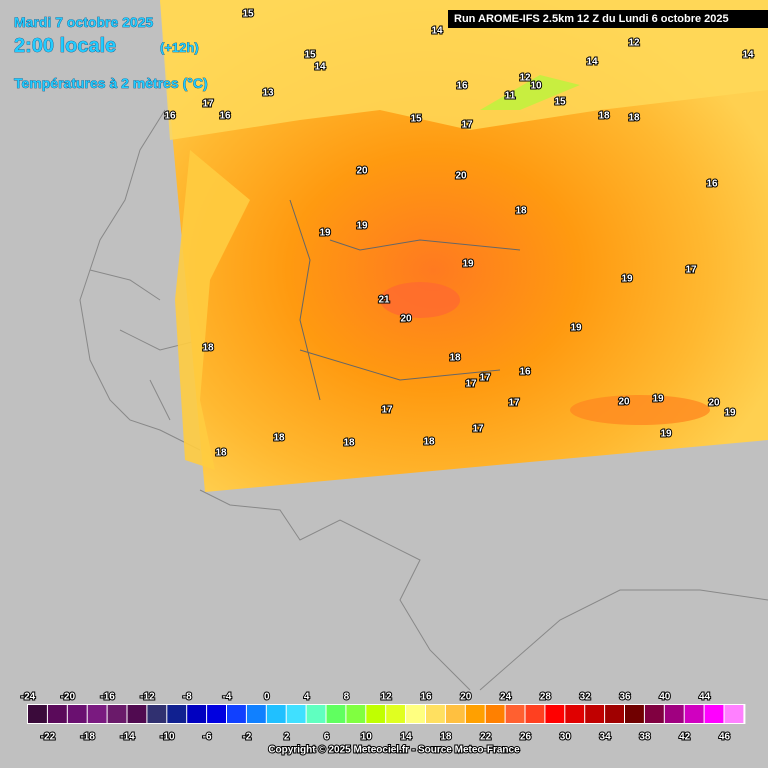 The image size is (768, 768). Describe the element at coordinates (187, 697) in the screenshot. I see `colorbar-label: -8` at that location.